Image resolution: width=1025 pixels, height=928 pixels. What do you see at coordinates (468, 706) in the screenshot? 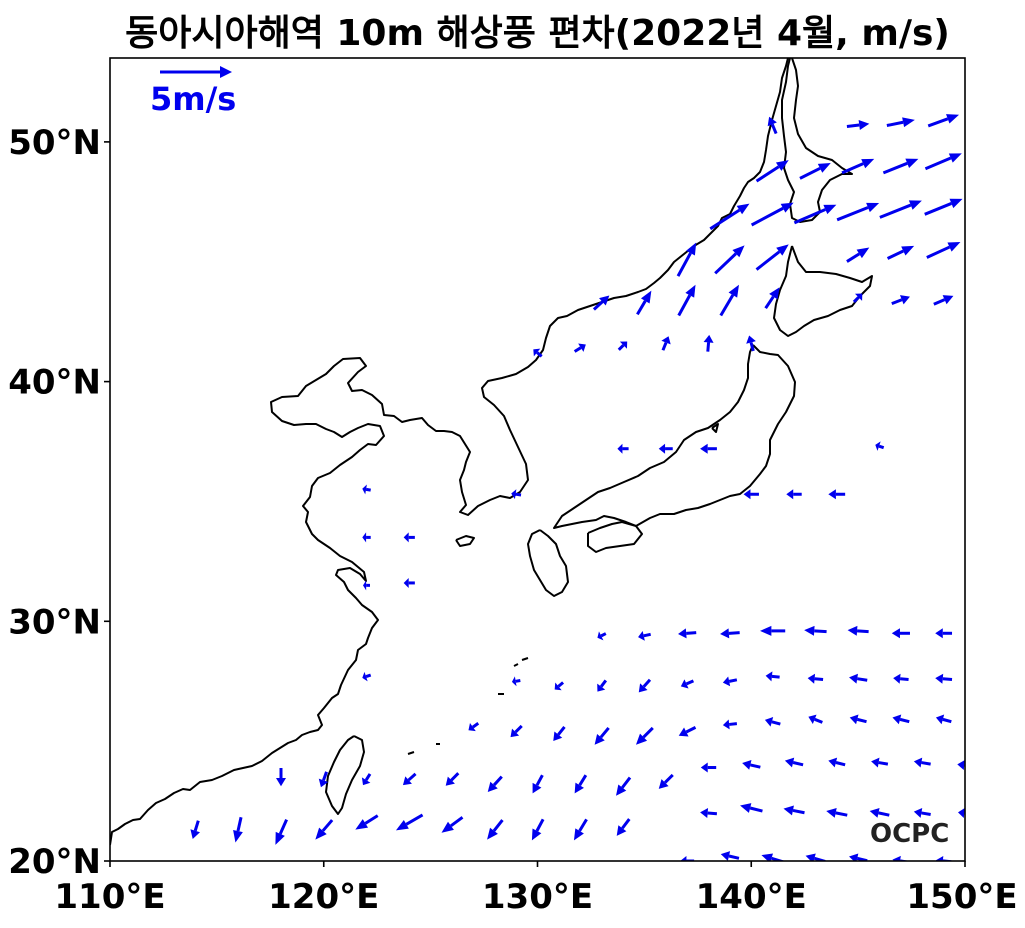
I see `ryukyu-islands` at bounding box center [468, 706].